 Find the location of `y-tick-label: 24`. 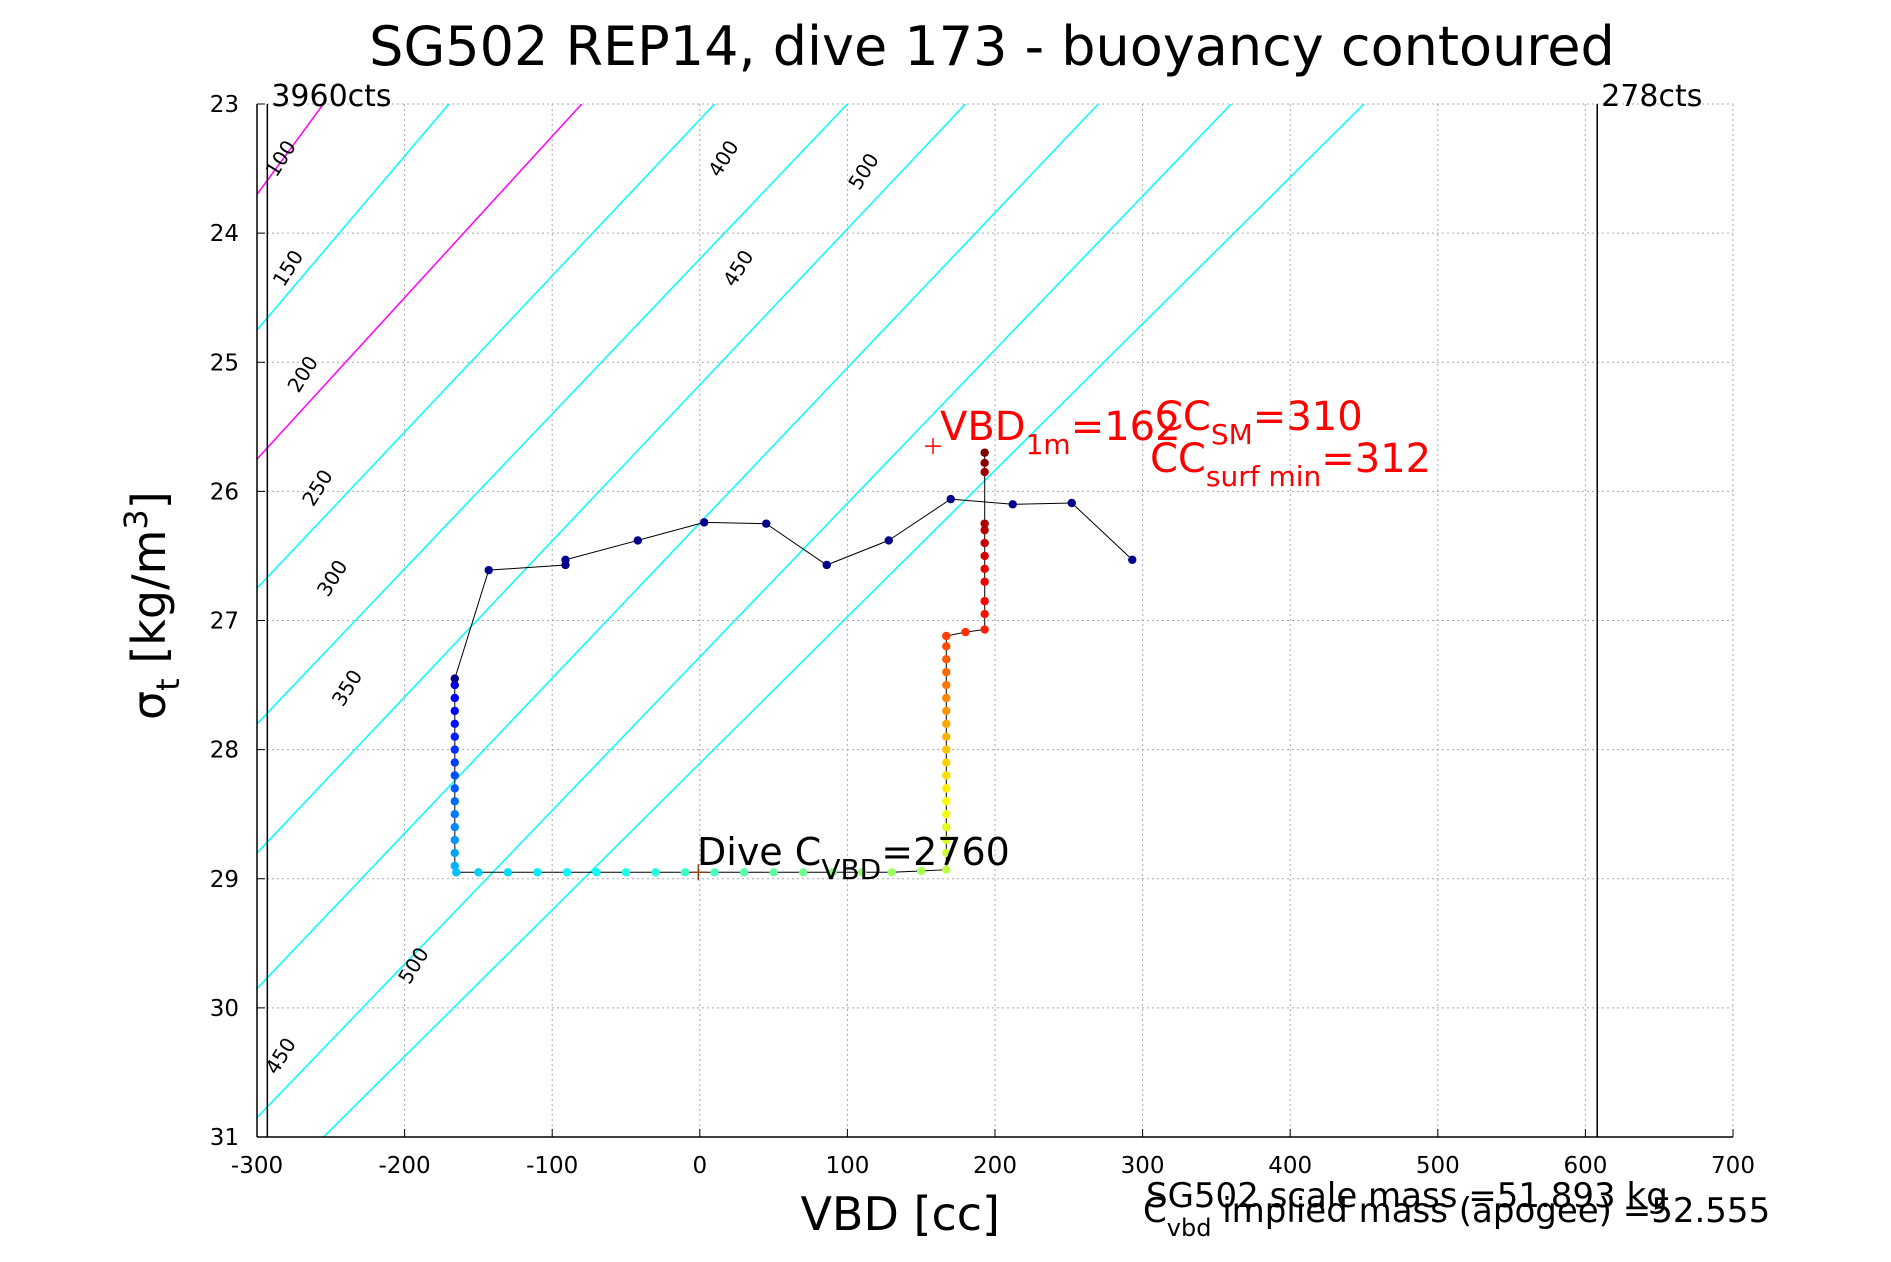

y-tick-label: 24 is located at coordinates (224, 234).